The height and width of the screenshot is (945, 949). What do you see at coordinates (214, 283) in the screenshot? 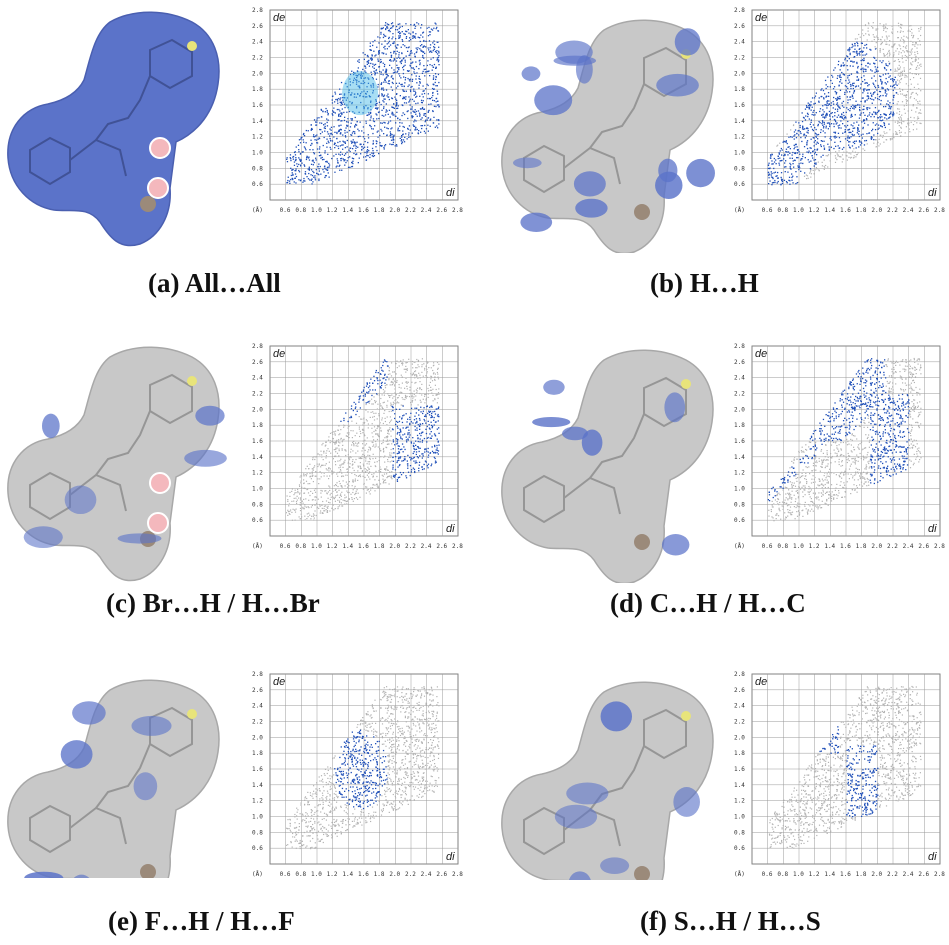
I see `caption-a: (a) All…All` at bounding box center [214, 283].